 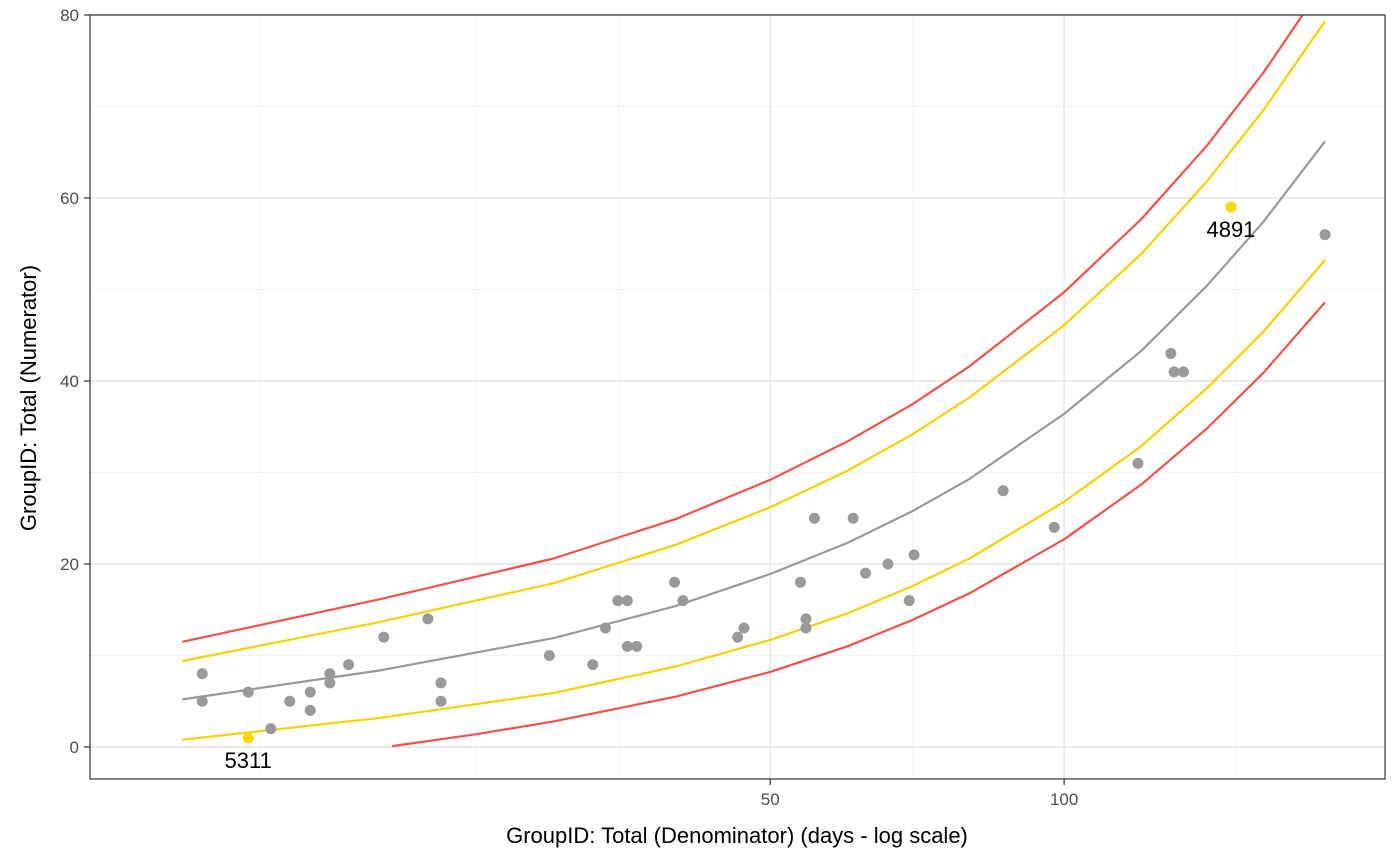 I want to click on y-tick-label: 60, so click(x=69, y=198).